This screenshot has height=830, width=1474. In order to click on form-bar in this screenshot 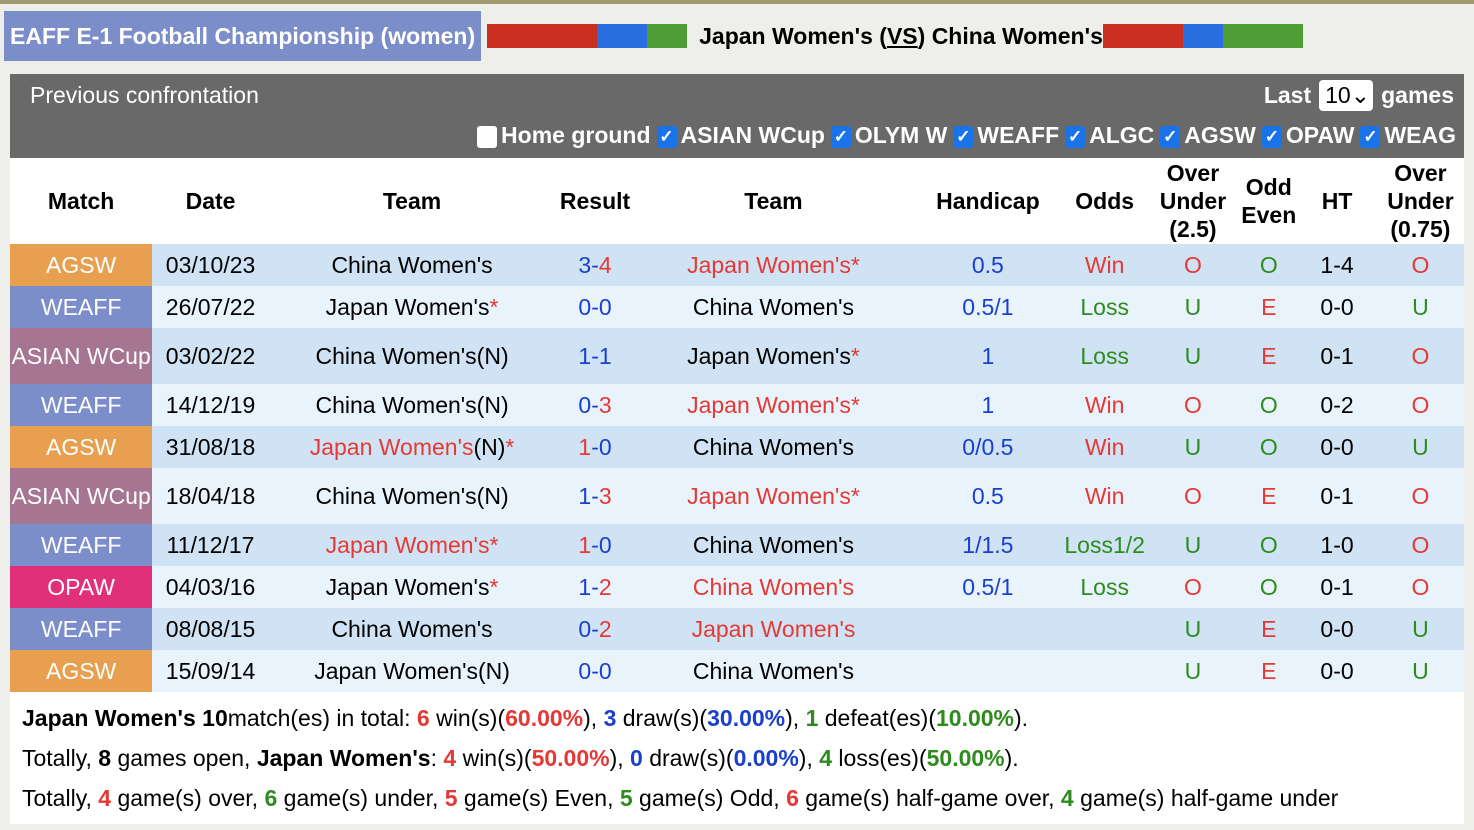, I will do `click(587, 36)`.